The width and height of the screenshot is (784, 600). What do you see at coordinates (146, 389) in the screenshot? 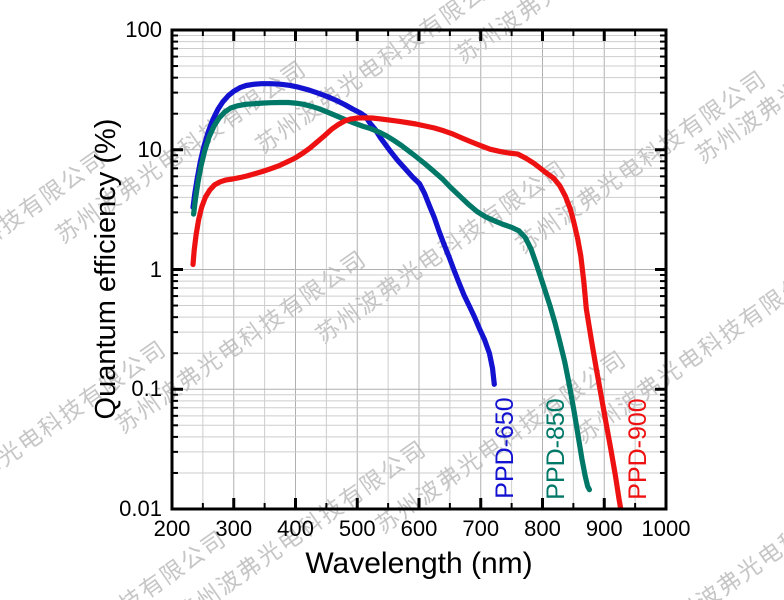
I see `y-tick-label-0.1: 0.1` at bounding box center [146, 389].